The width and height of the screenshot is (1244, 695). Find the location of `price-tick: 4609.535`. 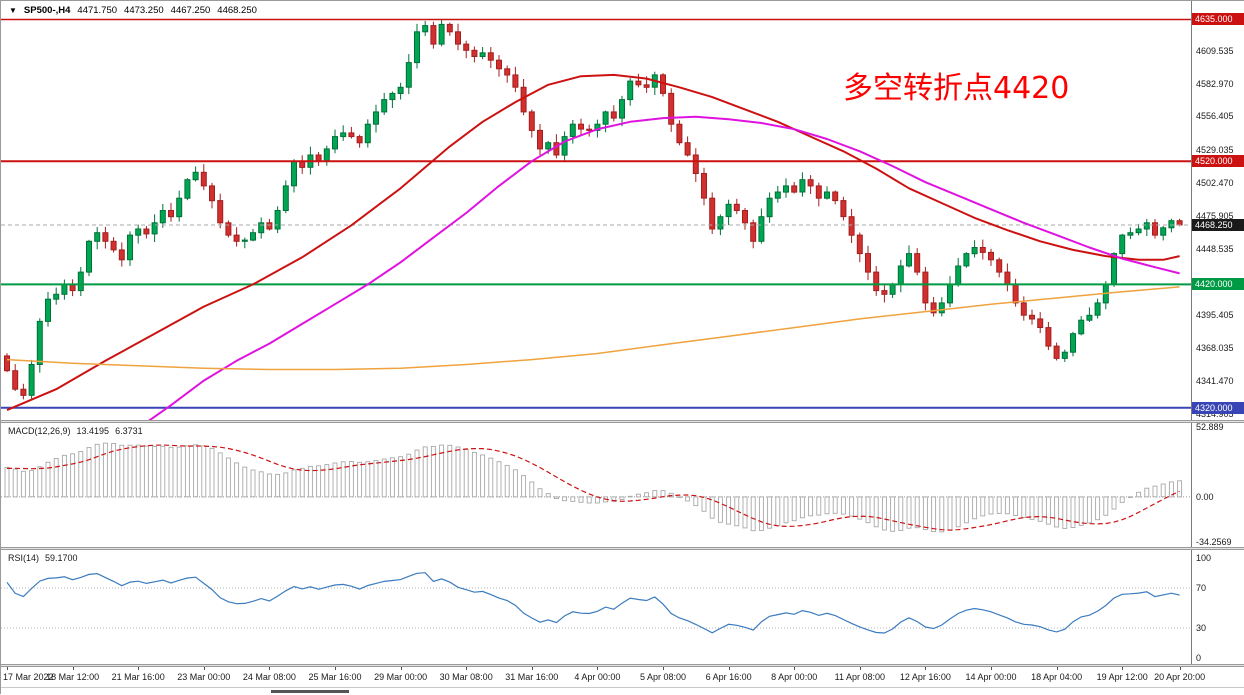

price-tick: 4609.535 is located at coordinates (1215, 50).